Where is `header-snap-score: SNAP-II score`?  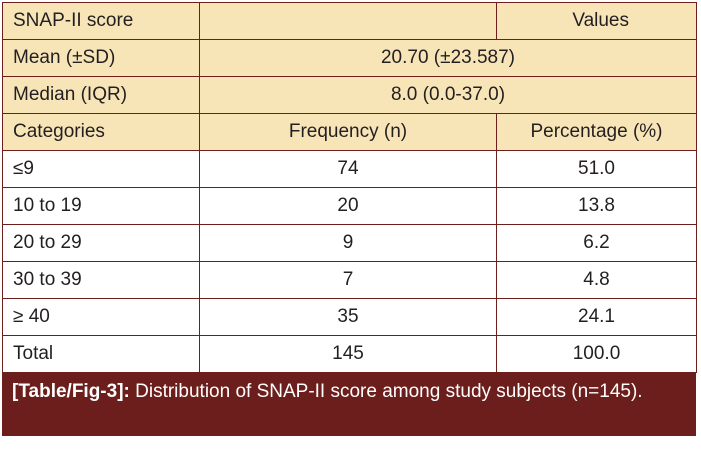 header-snap-score: SNAP-II score is located at coordinates (101, 21).